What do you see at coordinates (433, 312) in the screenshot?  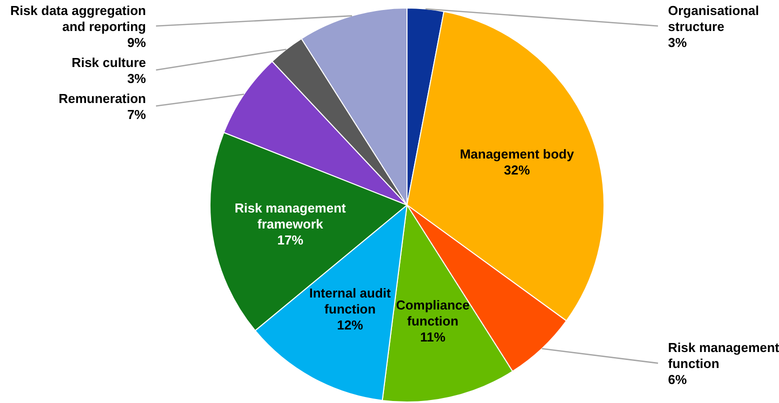 I see `slice-label: Compliance function` at bounding box center [433, 312].